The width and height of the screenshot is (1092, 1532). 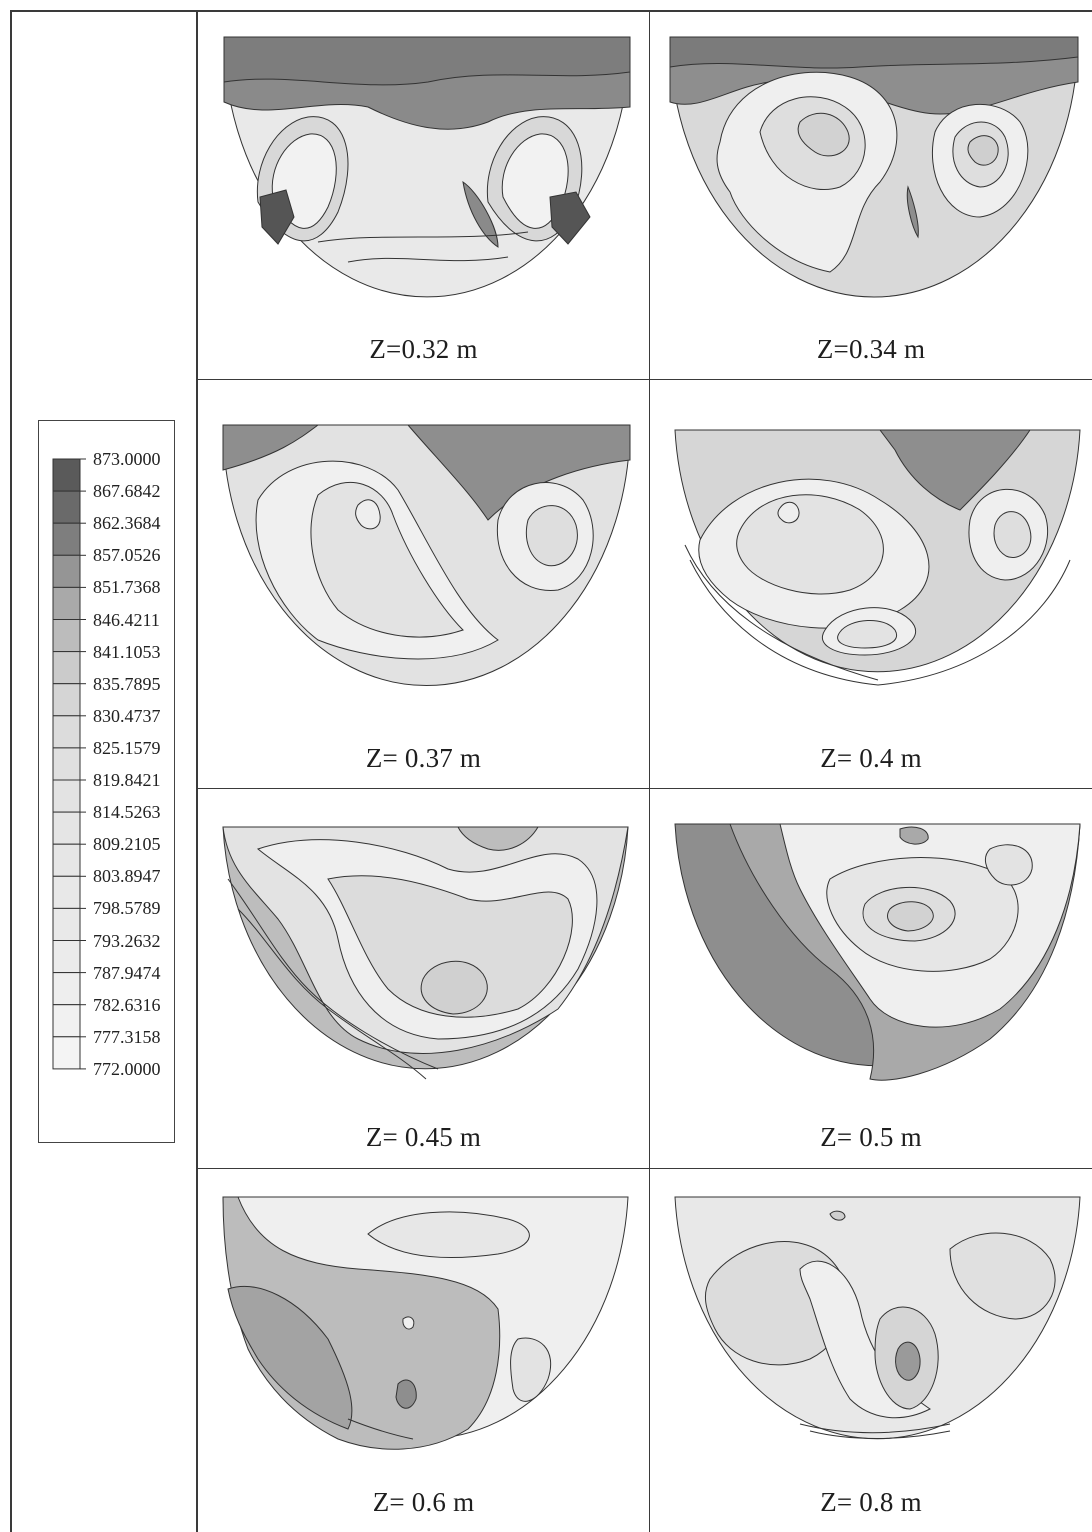 I want to click on panel-caption-z037: Z= 0.37 m, so click(x=423, y=758).